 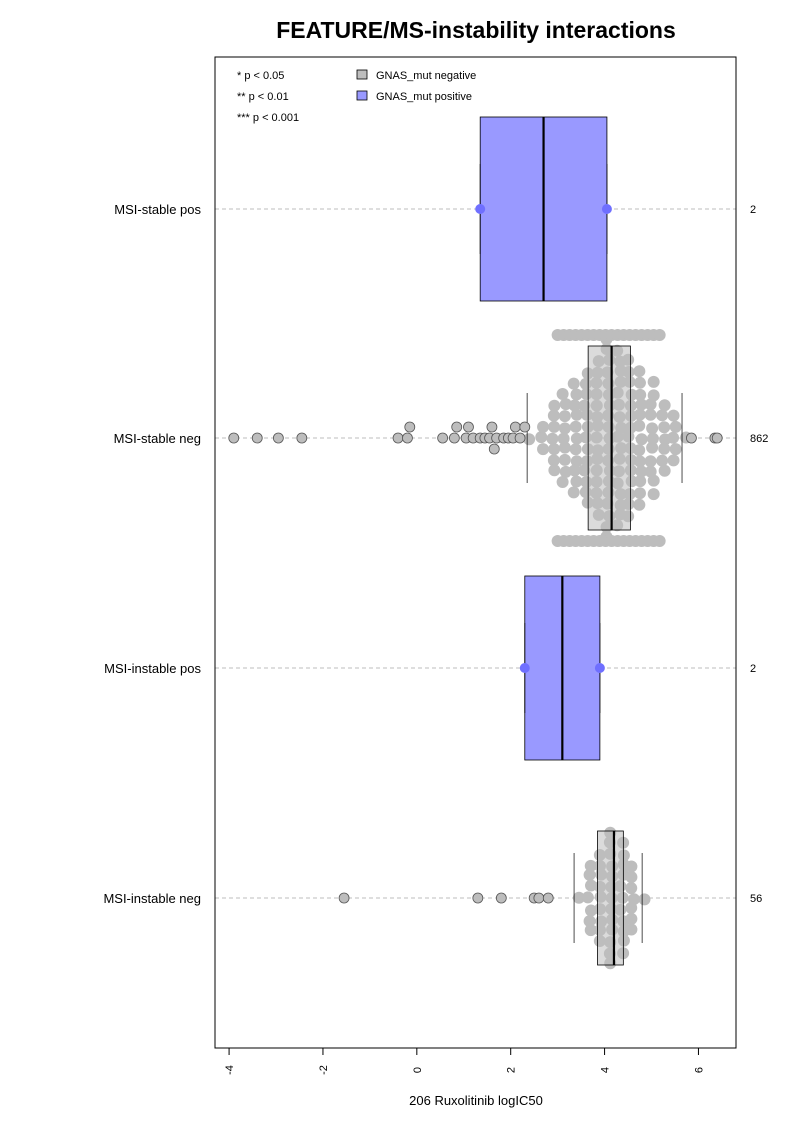 I want to click on group-count: 56, so click(x=756, y=899).